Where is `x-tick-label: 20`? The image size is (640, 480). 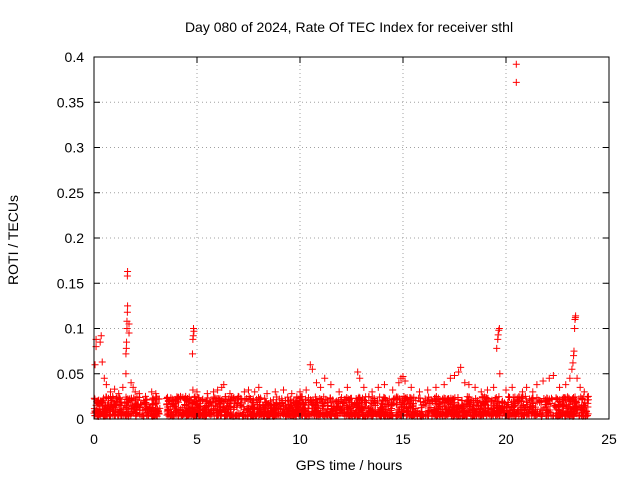
x-tick-label: 20 is located at coordinates (506, 439).